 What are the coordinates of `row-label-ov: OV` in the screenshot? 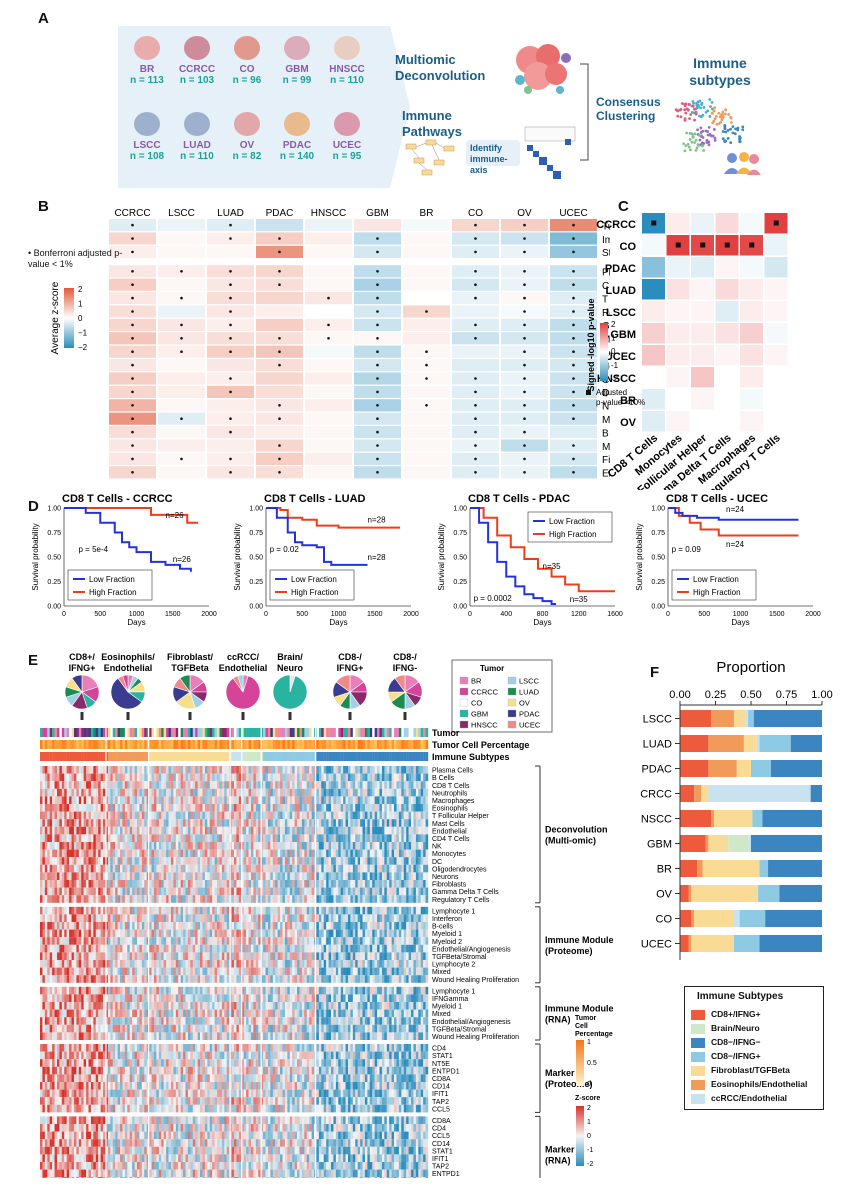 It's located at (628, 423).